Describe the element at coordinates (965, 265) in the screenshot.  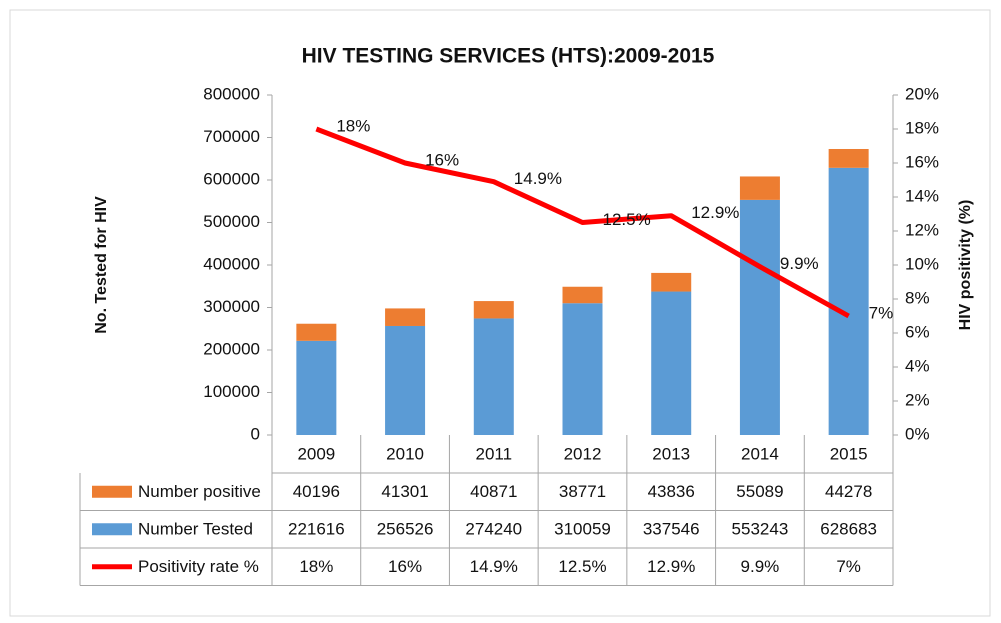
I see `y2-axis-label: HIV positivity (%)` at that location.